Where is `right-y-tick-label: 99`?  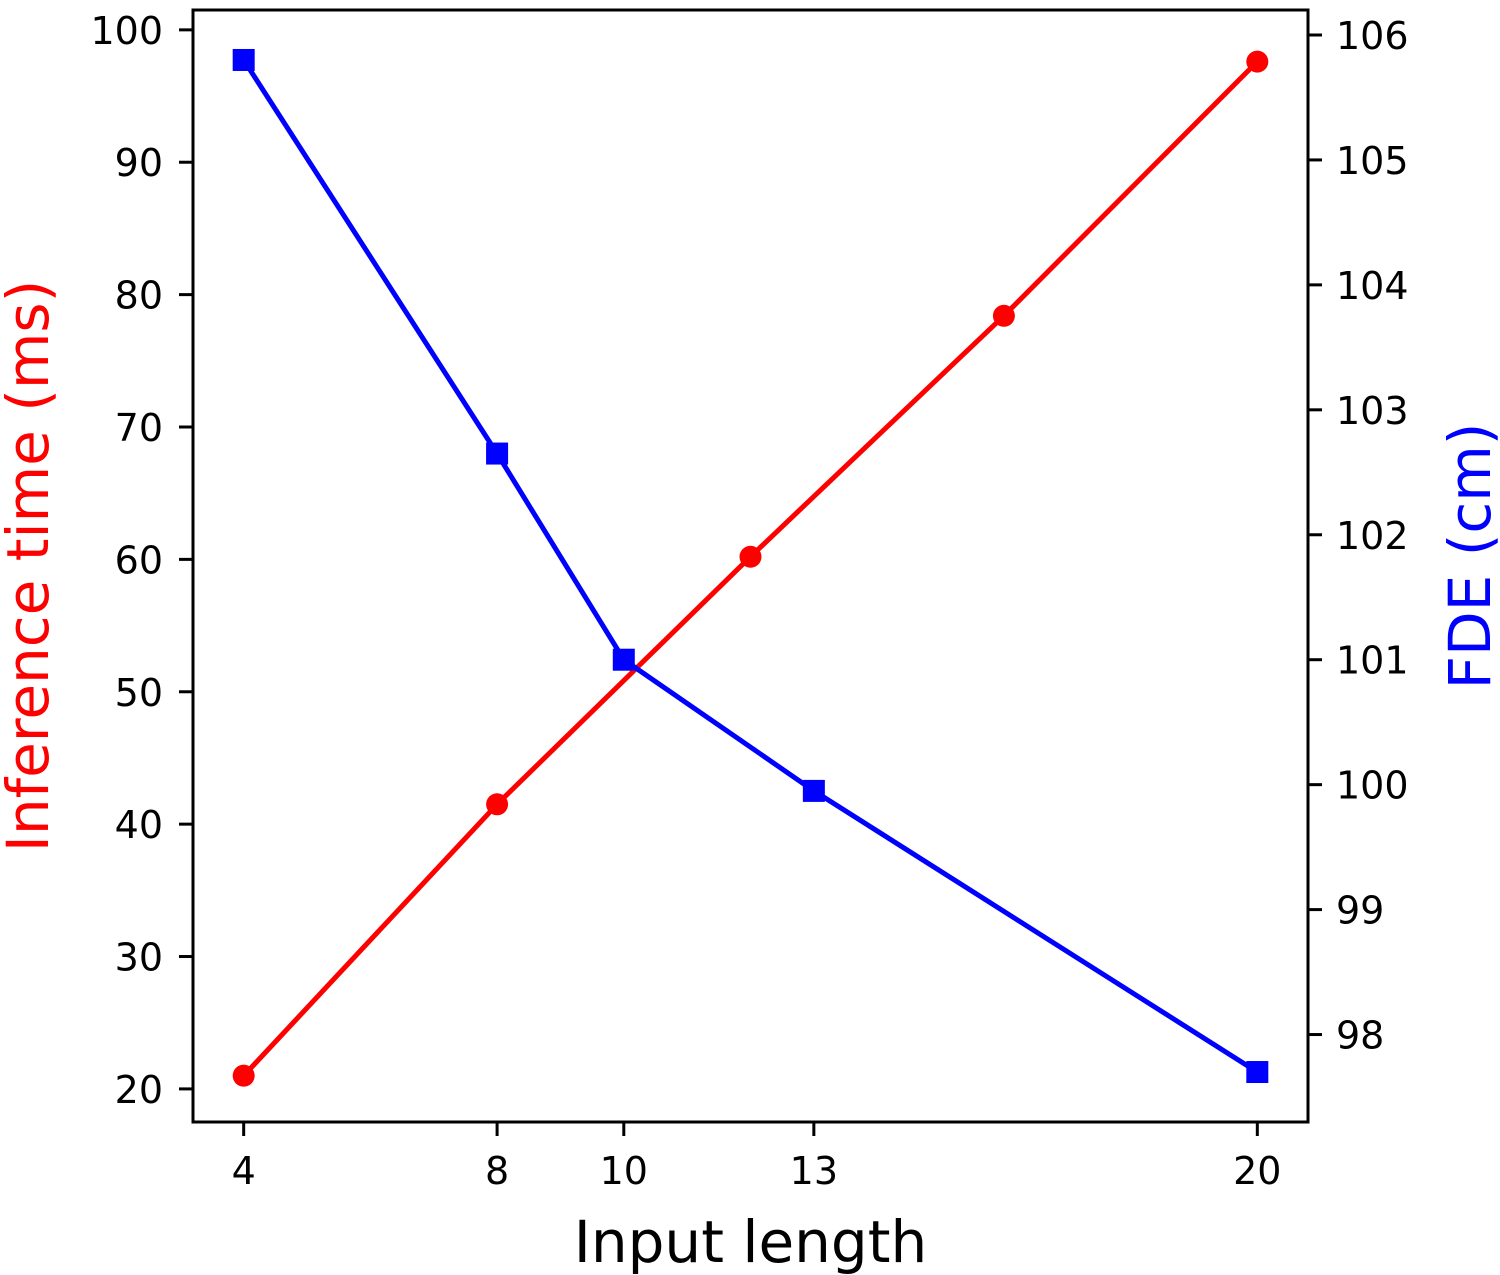 right-y-tick-label: 99 is located at coordinates (1360, 911).